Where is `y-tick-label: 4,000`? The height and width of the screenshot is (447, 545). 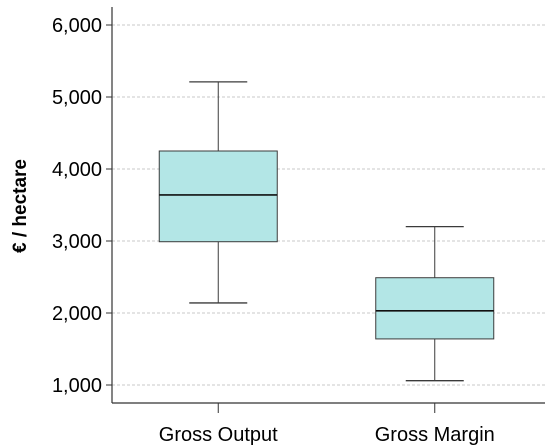
y-tick-label: 4,000 is located at coordinates (77, 170).